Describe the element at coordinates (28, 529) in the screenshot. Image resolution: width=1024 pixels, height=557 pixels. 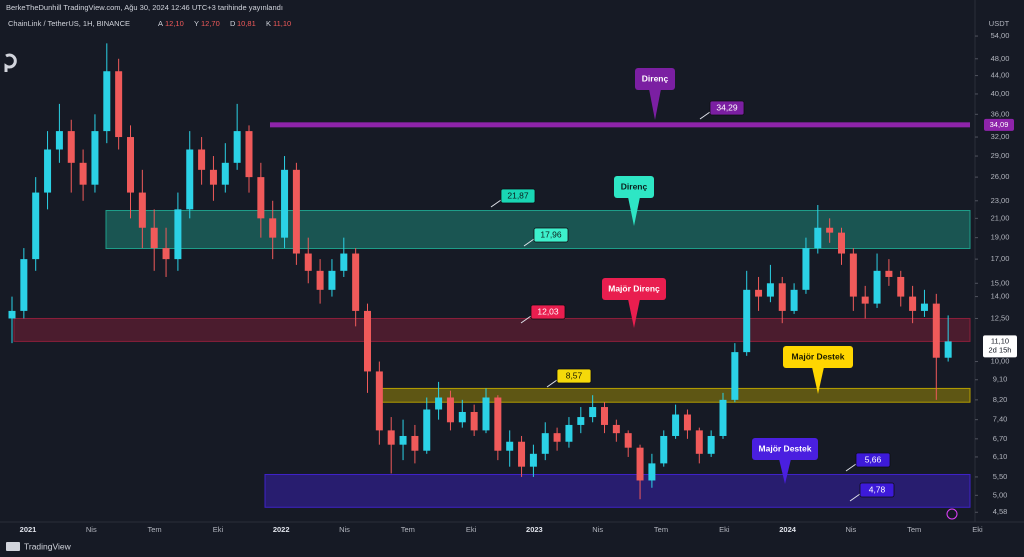
I see `x-tick-label: 2021` at that location.